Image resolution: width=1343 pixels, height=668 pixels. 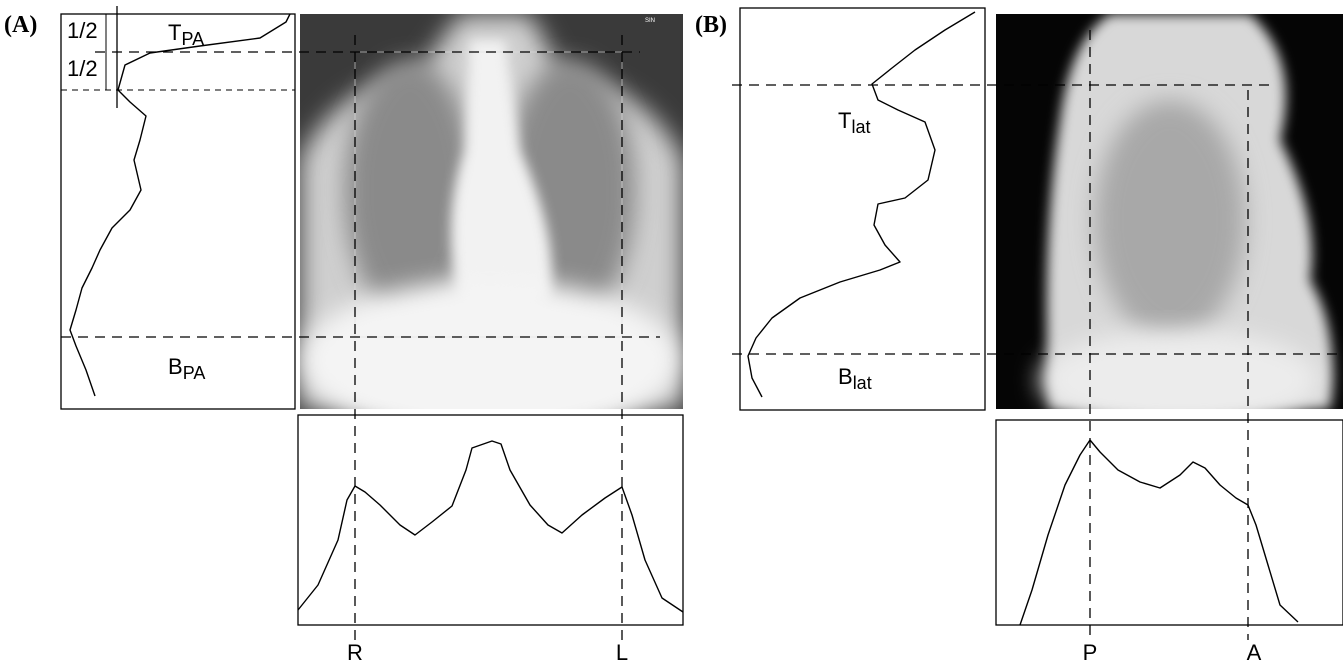 I want to click on panel-label: (B), so click(x=711, y=25).